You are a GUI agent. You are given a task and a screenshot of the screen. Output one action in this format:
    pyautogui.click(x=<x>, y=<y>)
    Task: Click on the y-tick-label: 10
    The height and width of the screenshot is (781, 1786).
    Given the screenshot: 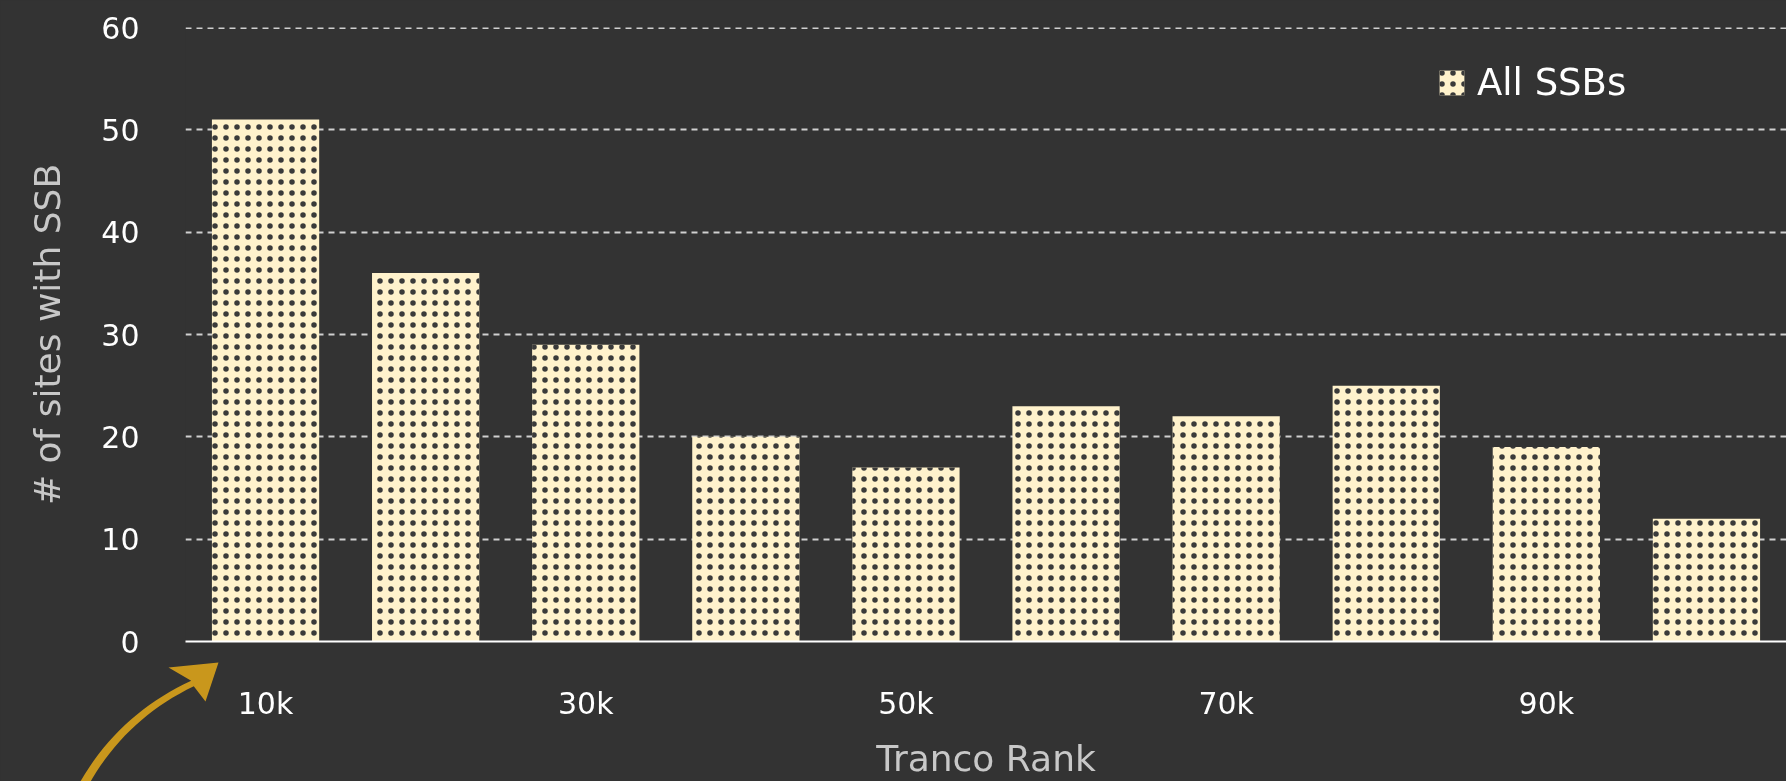 What is the action you would take?
    pyautogui.click(x=120, y=540)
    